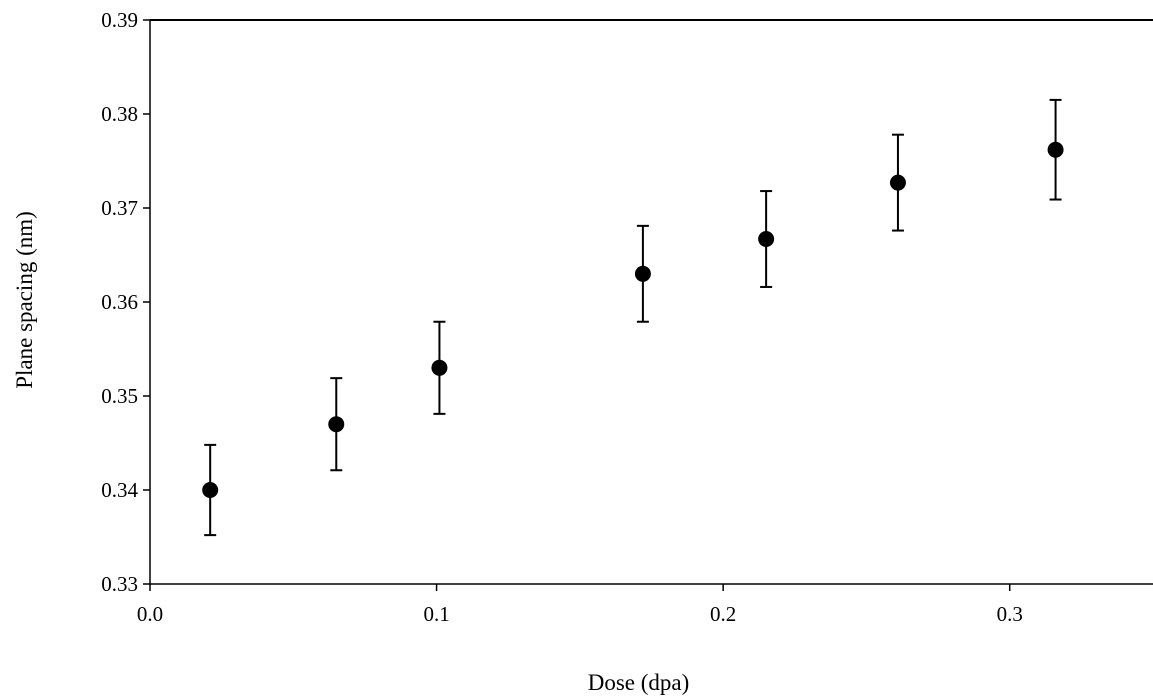  Describe the element at coordinates (639, 682) in the screenshot. I see `x-axis-title: Dose (dpa)` at that location.